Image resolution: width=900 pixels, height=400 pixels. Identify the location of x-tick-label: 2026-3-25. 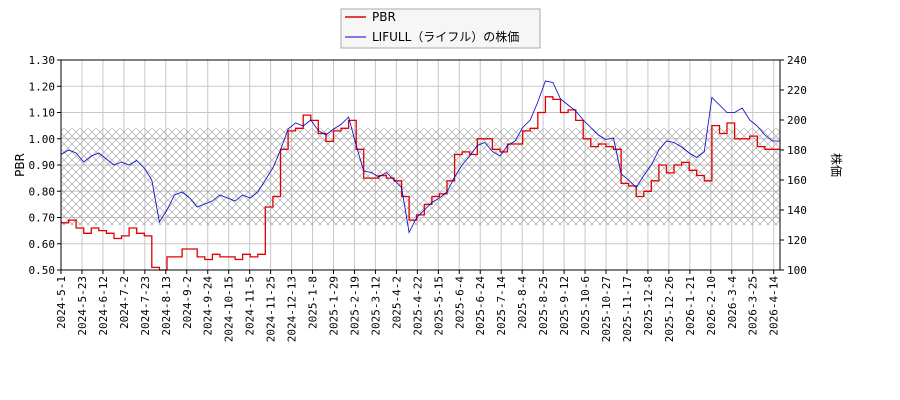
(753, 306).